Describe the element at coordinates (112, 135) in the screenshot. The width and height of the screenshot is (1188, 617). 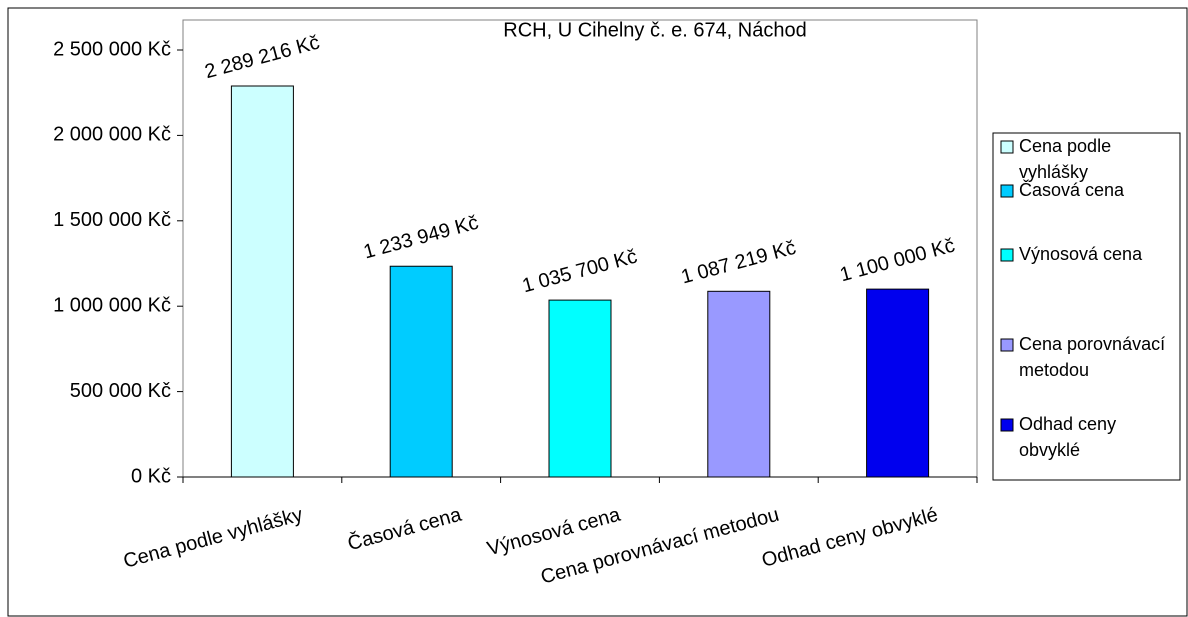
I see `y-tick-label: 2 000 000 Kč` at that location.